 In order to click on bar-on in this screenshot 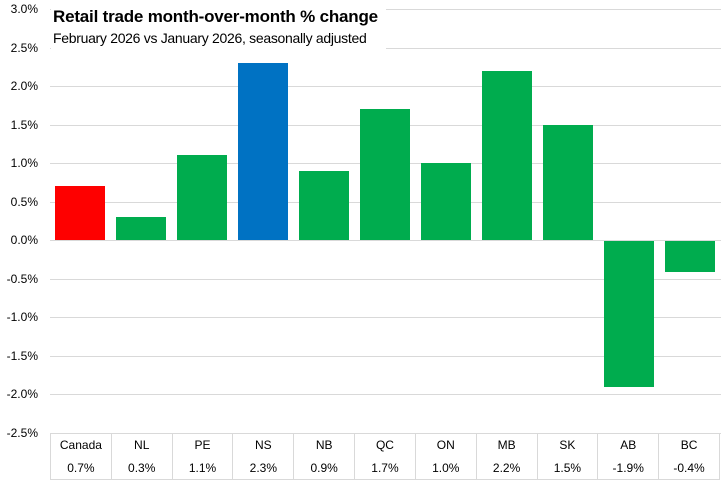, I will do `click(445, 201)`.